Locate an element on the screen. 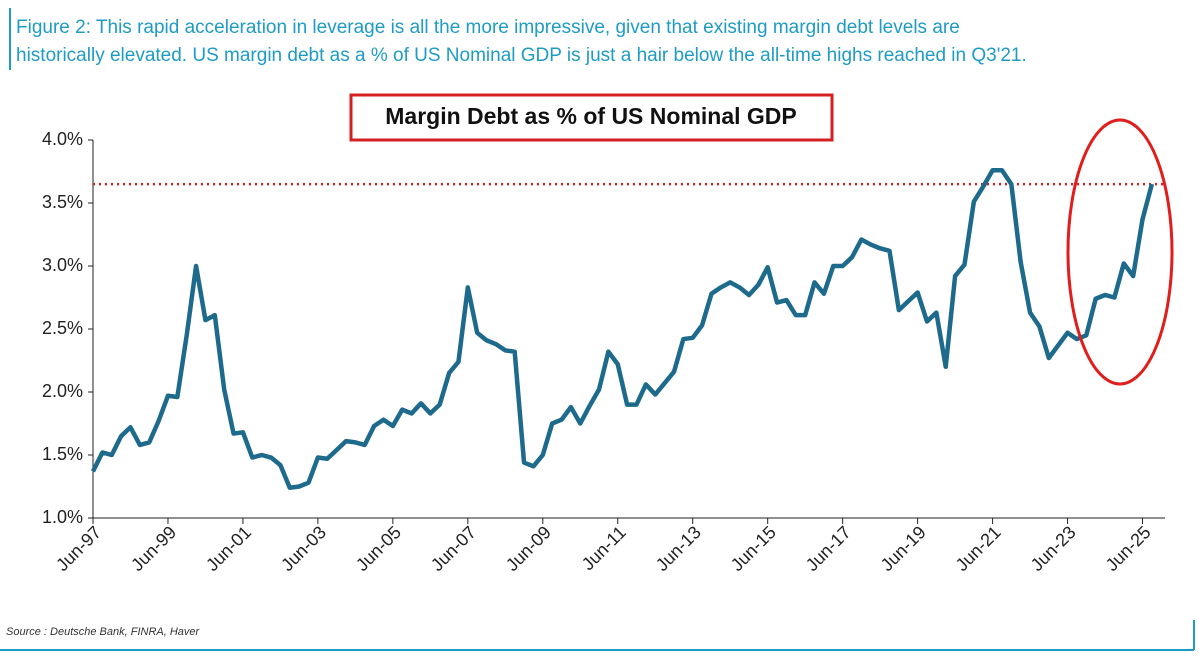 The width and height of the screenshot is (1199, 658). y-tick-label: 3.5% is located at coordinates (62, 202).